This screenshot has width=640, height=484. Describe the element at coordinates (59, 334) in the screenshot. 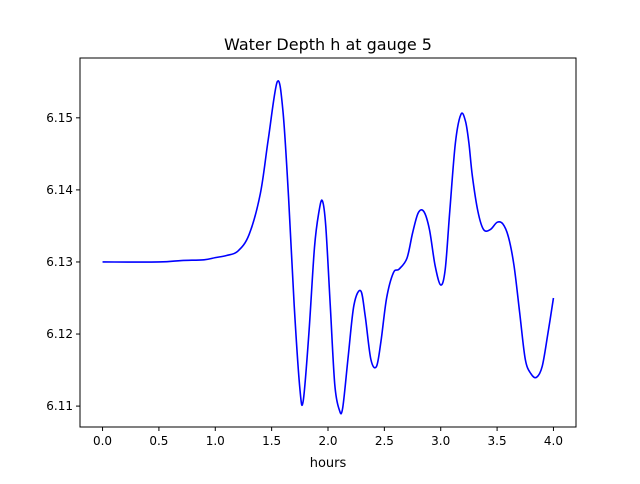

I see `y-tick-label: 6.12` at that location.